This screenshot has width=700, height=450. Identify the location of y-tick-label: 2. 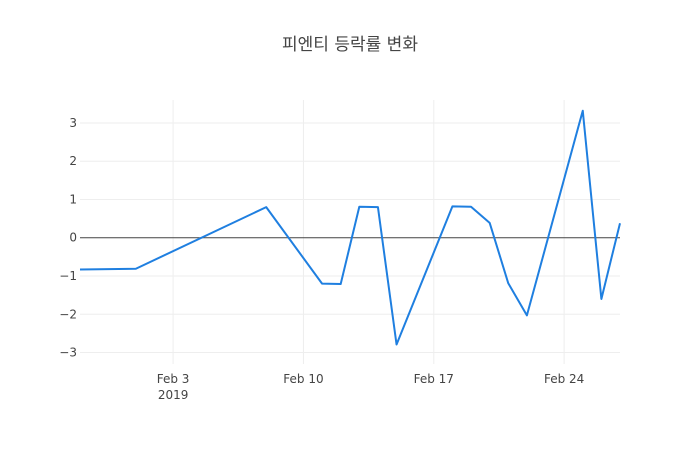
(73, 161).